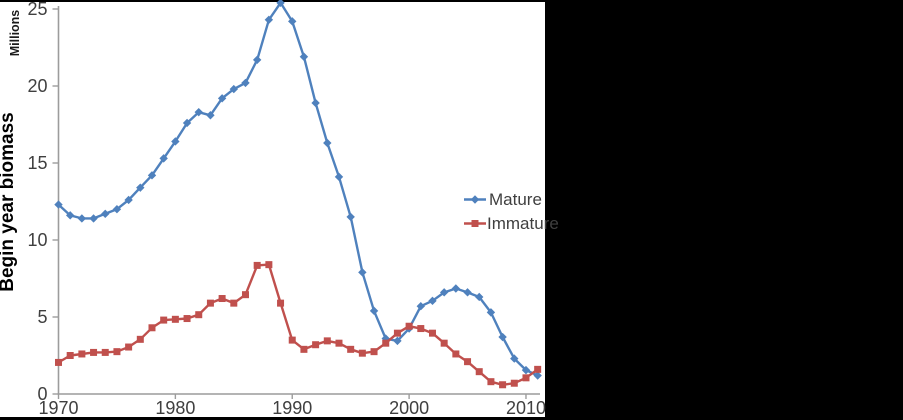 This screenshot has width=903, height=420. I want to click on immature-marker-1975, so click(117, 352).